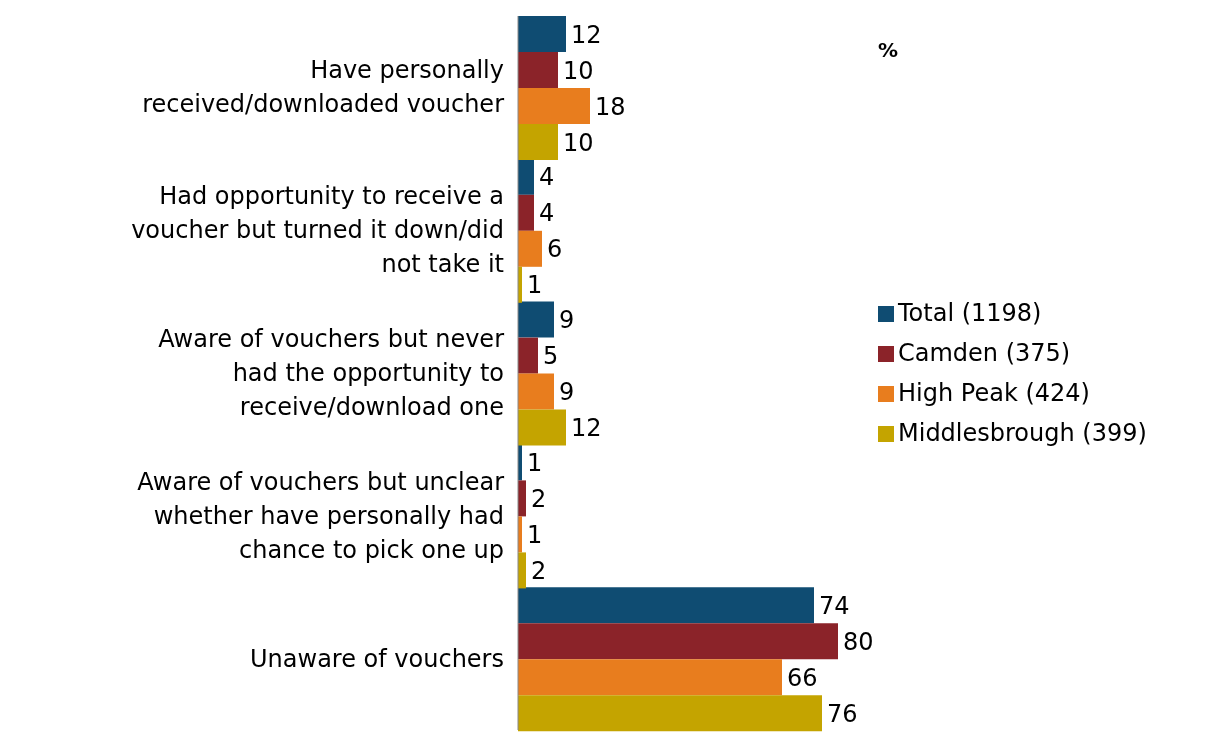  What do you see at coordinates (842, 713) in the screenshot?
I see `data-label: 76` at bounding box center [842, 713].